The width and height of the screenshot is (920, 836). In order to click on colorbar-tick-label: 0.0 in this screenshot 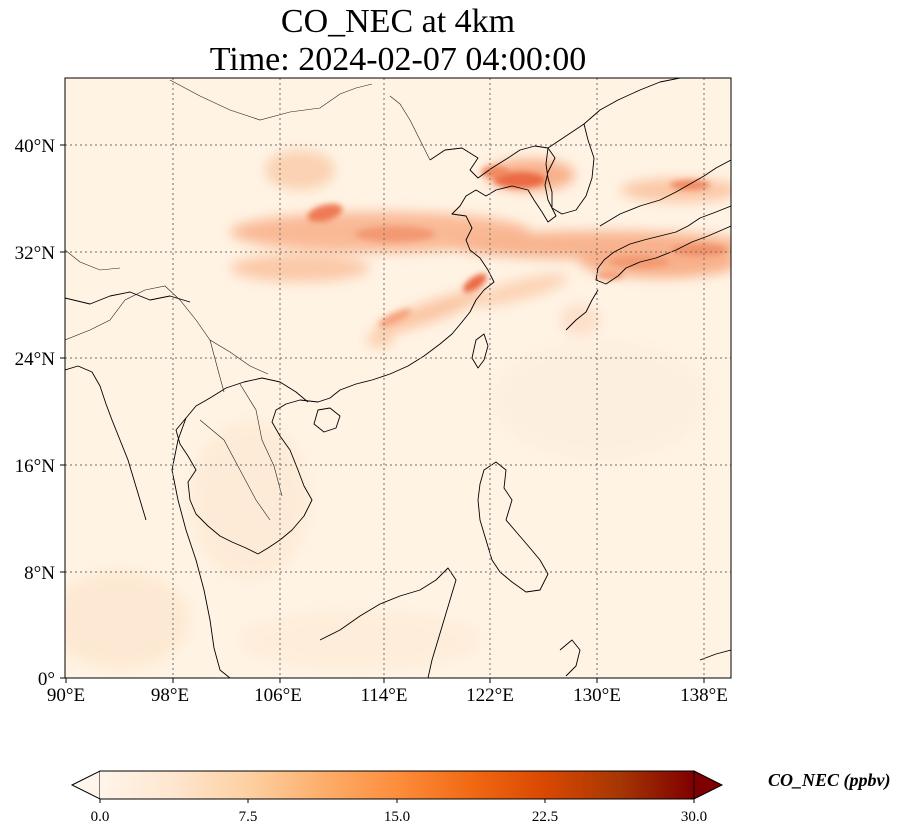, I will do `click(100, 817)`.